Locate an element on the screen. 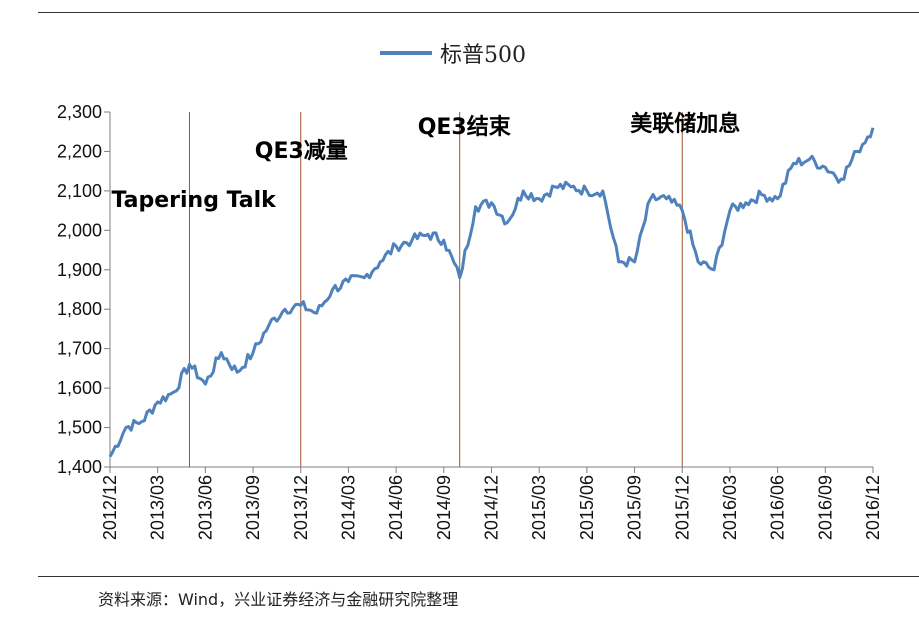  x-tick-label: 2013/06 is located at coordinates (205, 507).